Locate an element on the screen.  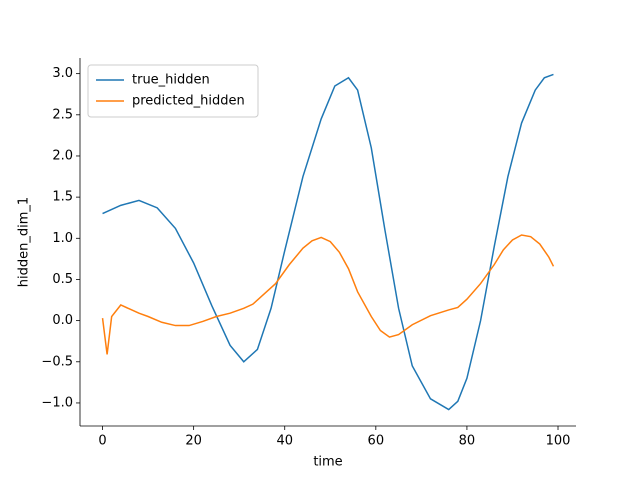
x-tick-label: 80 is located at coordinates (467, 441).